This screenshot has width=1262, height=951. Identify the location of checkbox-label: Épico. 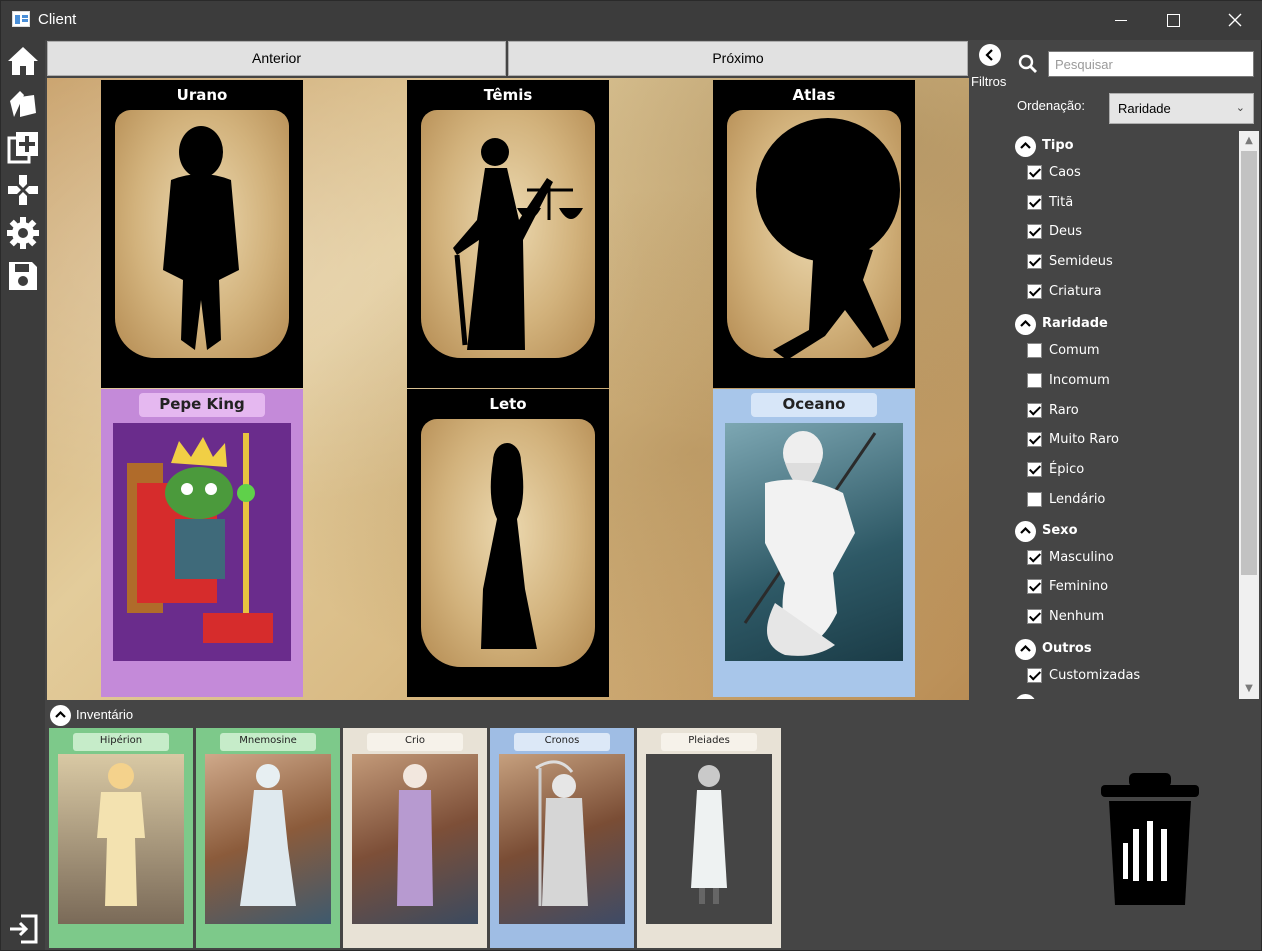
(1067, 469).